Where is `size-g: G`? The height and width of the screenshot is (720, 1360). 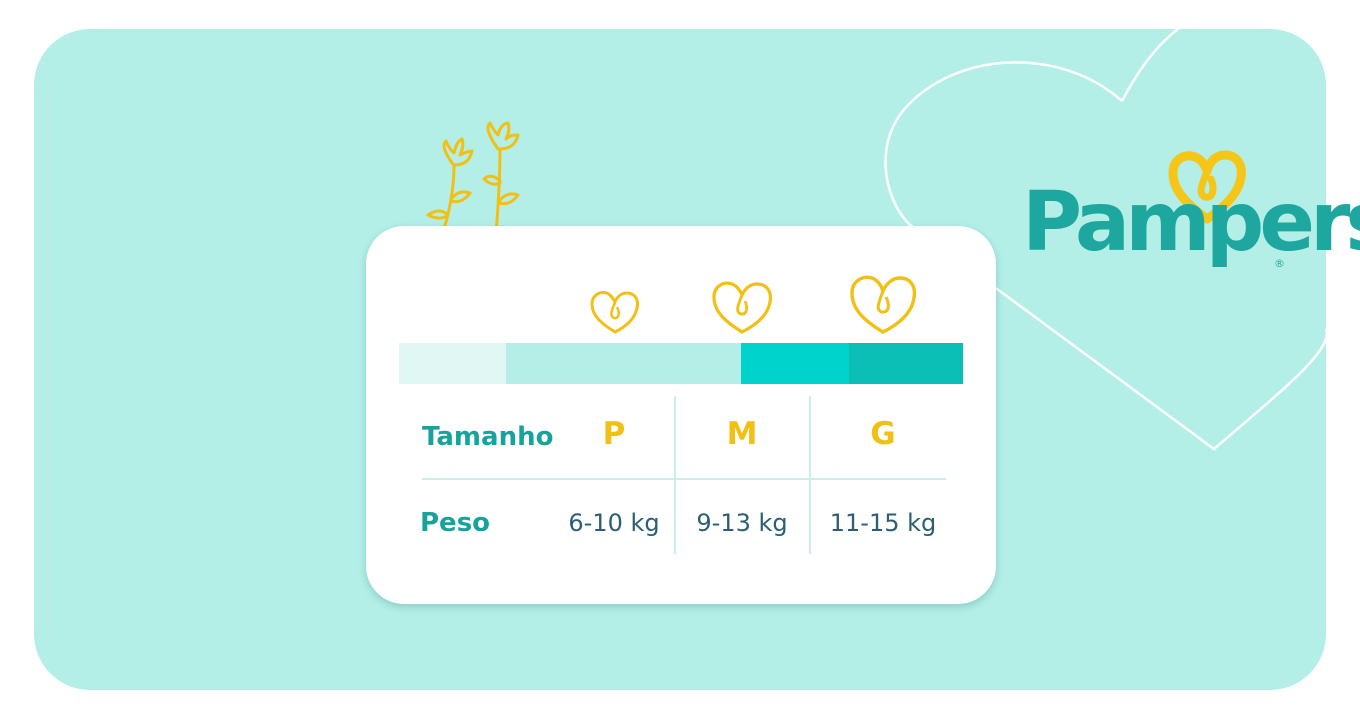
size-g: G is located at coordinates (883, 434).